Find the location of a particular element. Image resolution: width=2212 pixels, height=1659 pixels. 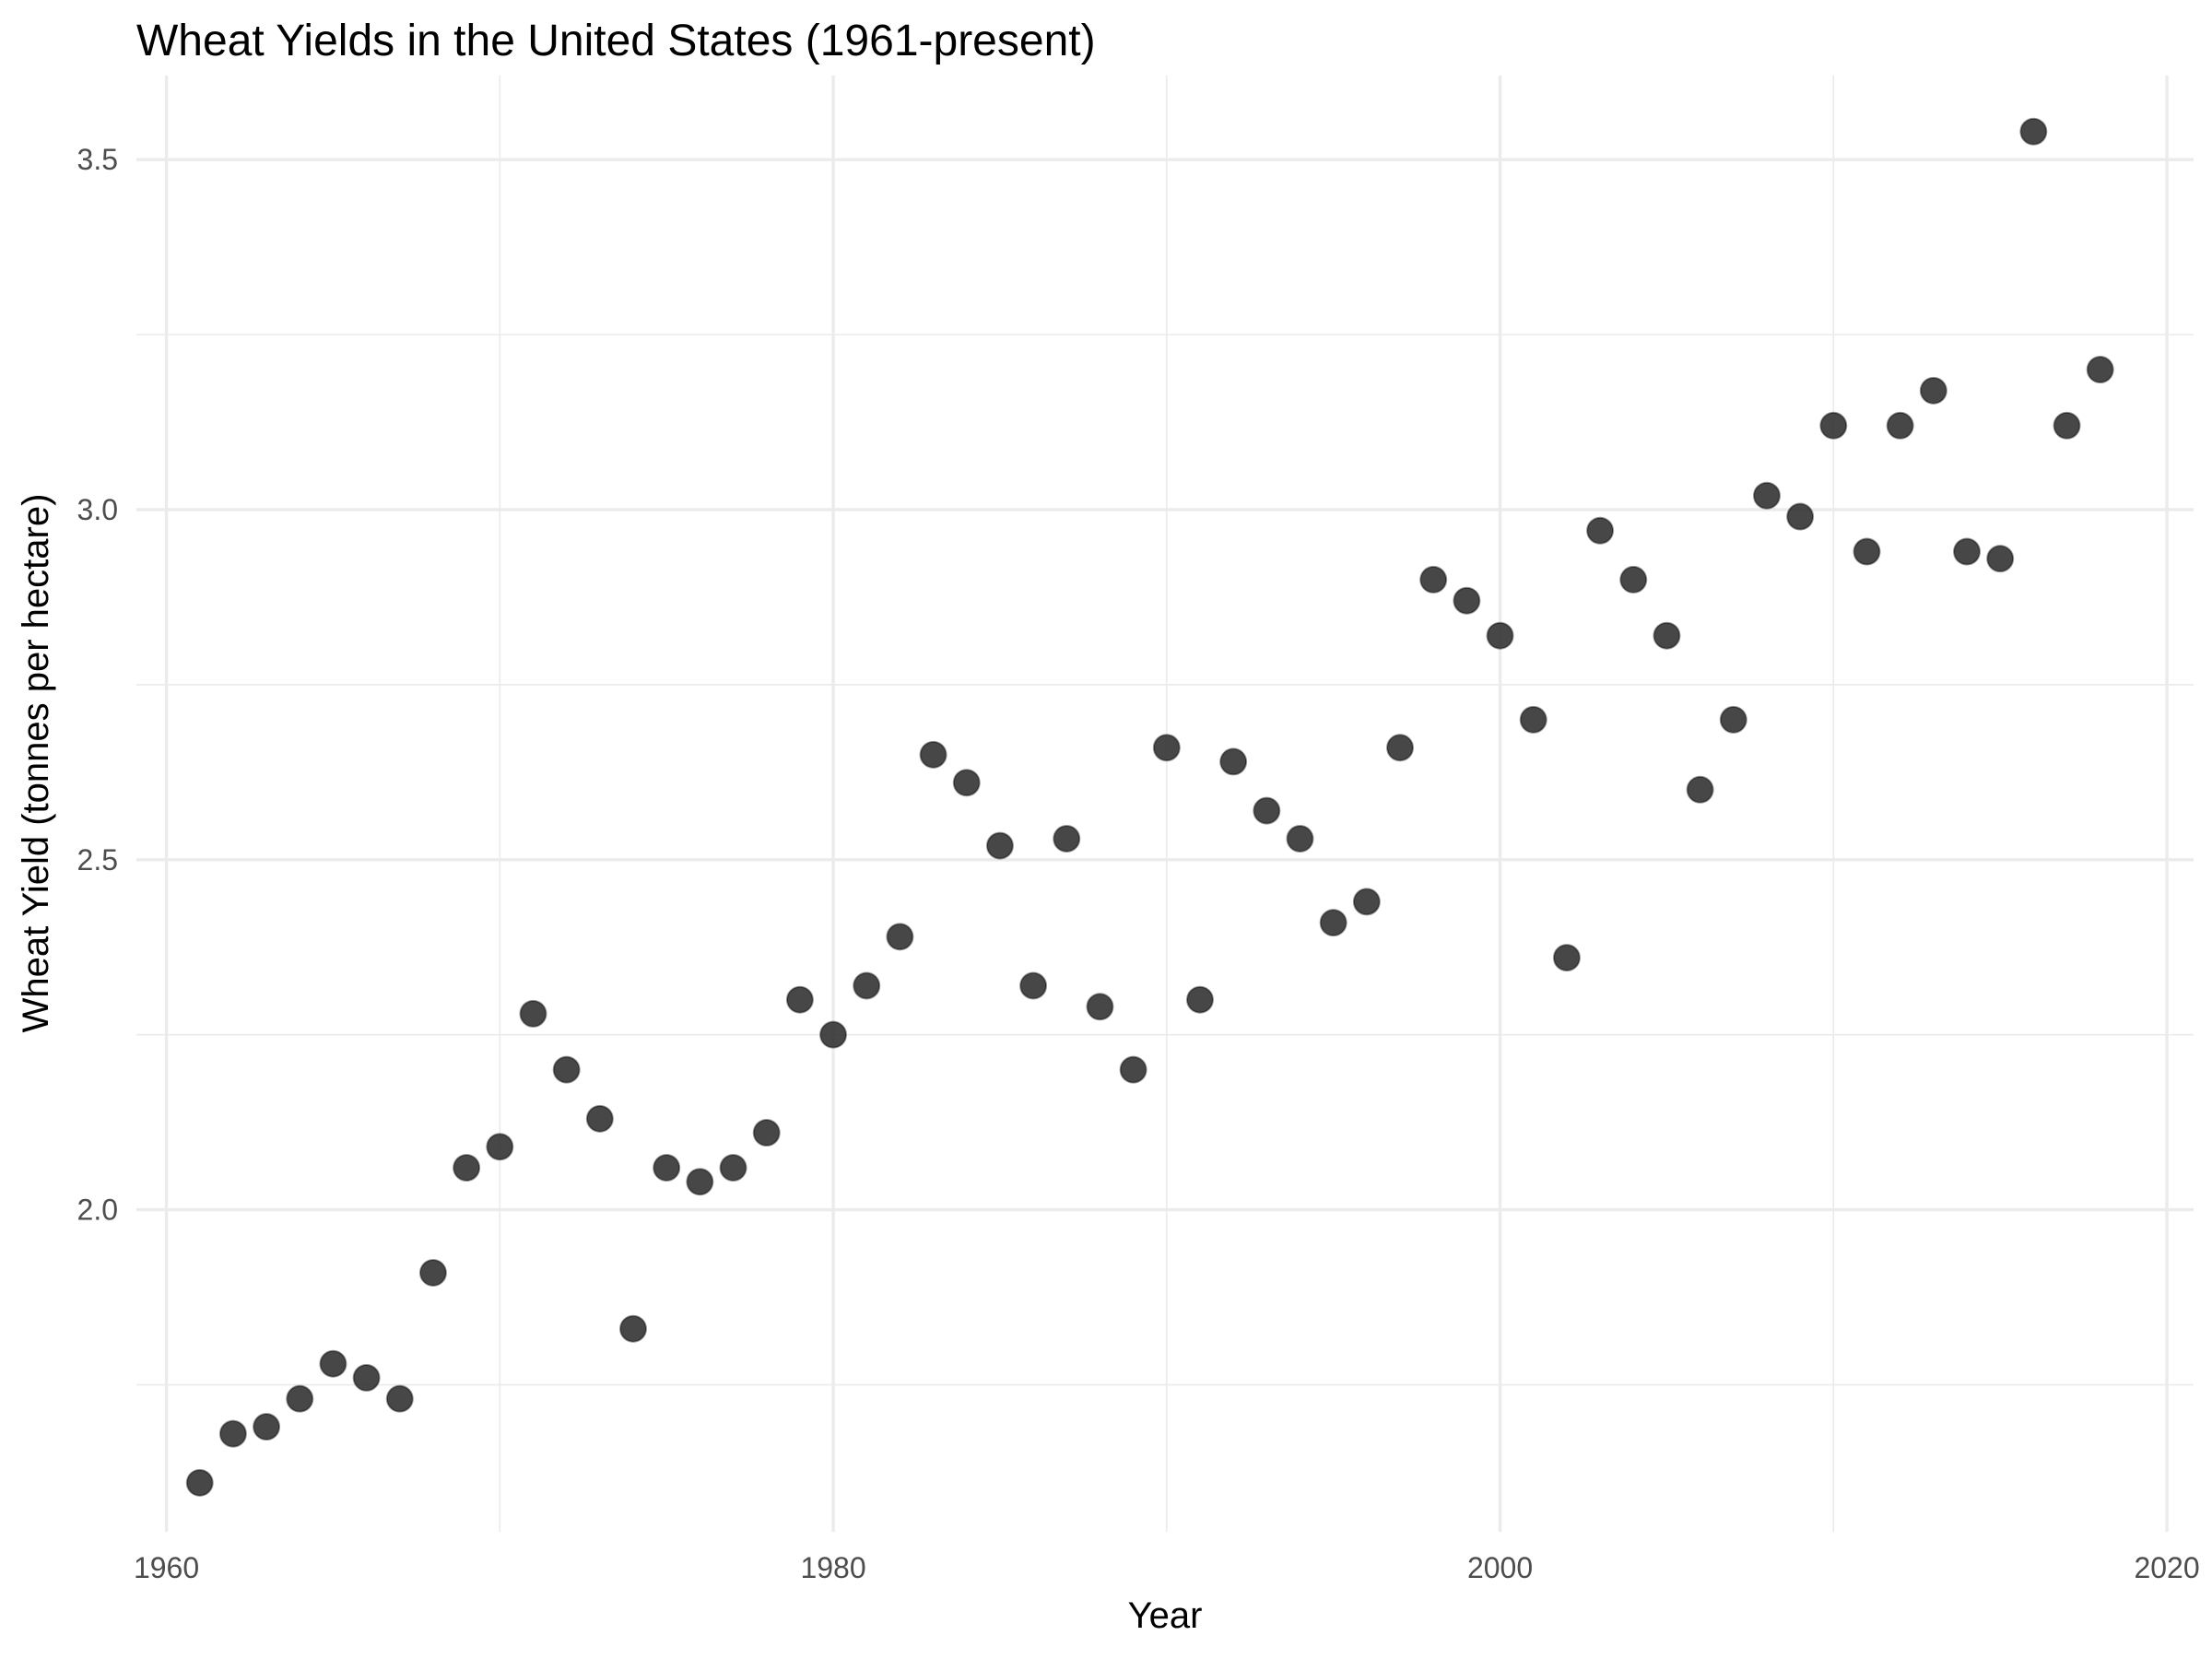

x-tick-label: 2020 is located at coordinates (2166, 1567).